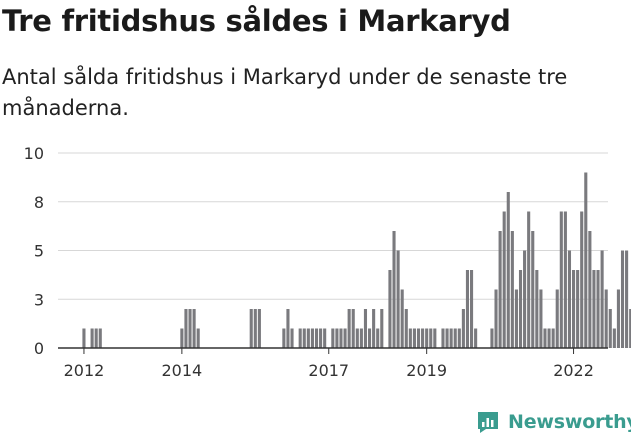 This screenshot has height=439, width=631. What do you see at coordinates (488, 422) in the screenshot?
I see `bar-chart-speech-bubble-icon` at bounding box center [488, 422].